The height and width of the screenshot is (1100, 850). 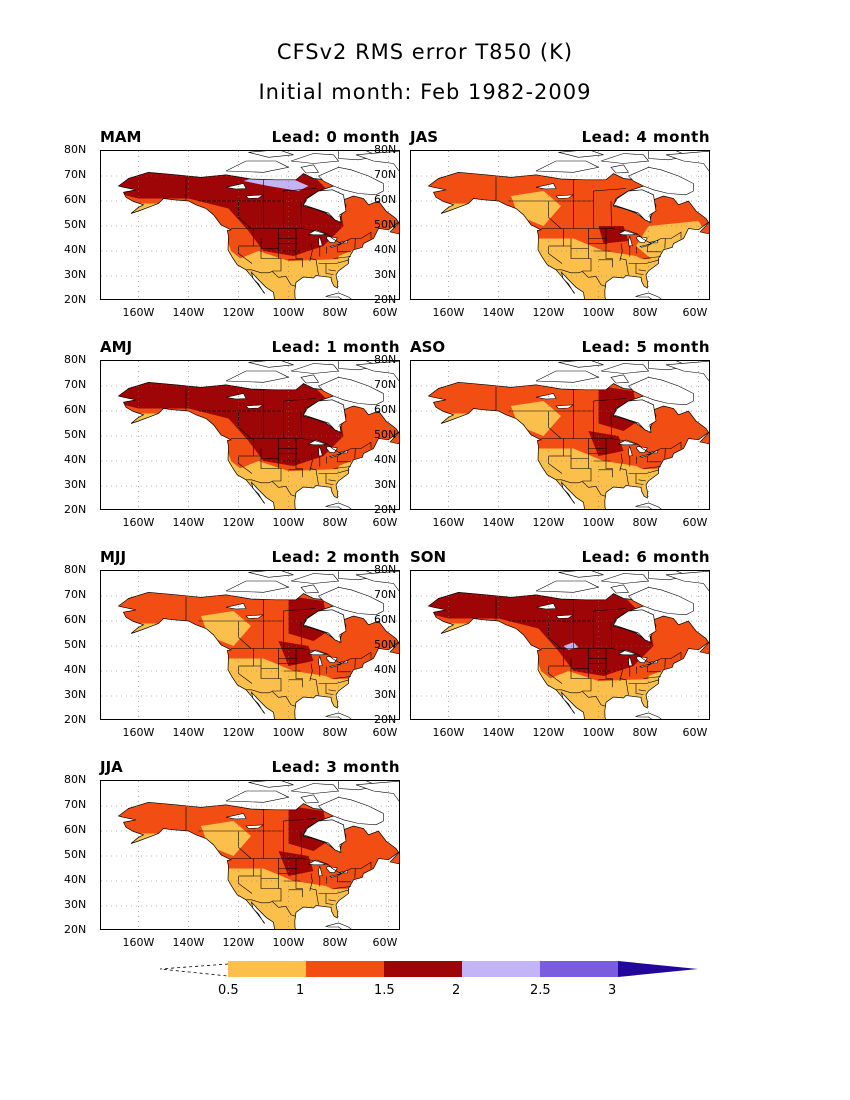 I want to click on colorbar-upper-extension, so click(x=658, y=969).